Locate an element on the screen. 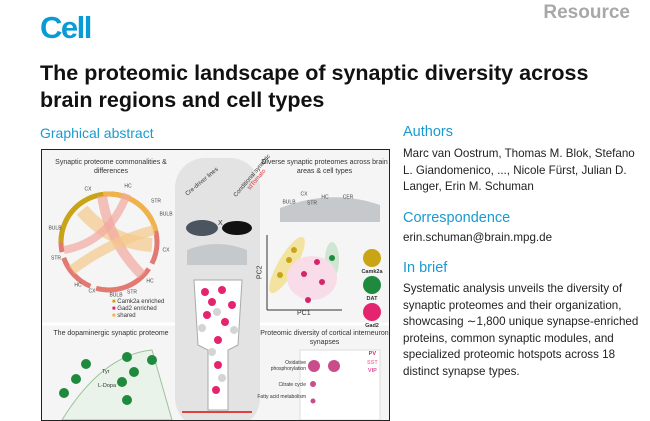 The width and height of the screenshot is (650, 421). brain-icon is located at coordinates (217, 254).